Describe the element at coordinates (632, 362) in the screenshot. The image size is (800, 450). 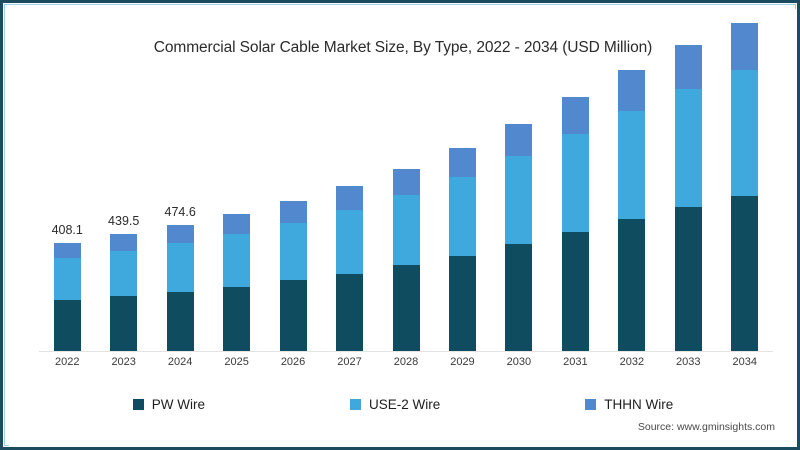
I see `x-axis-label-2032: 2032` at that location.